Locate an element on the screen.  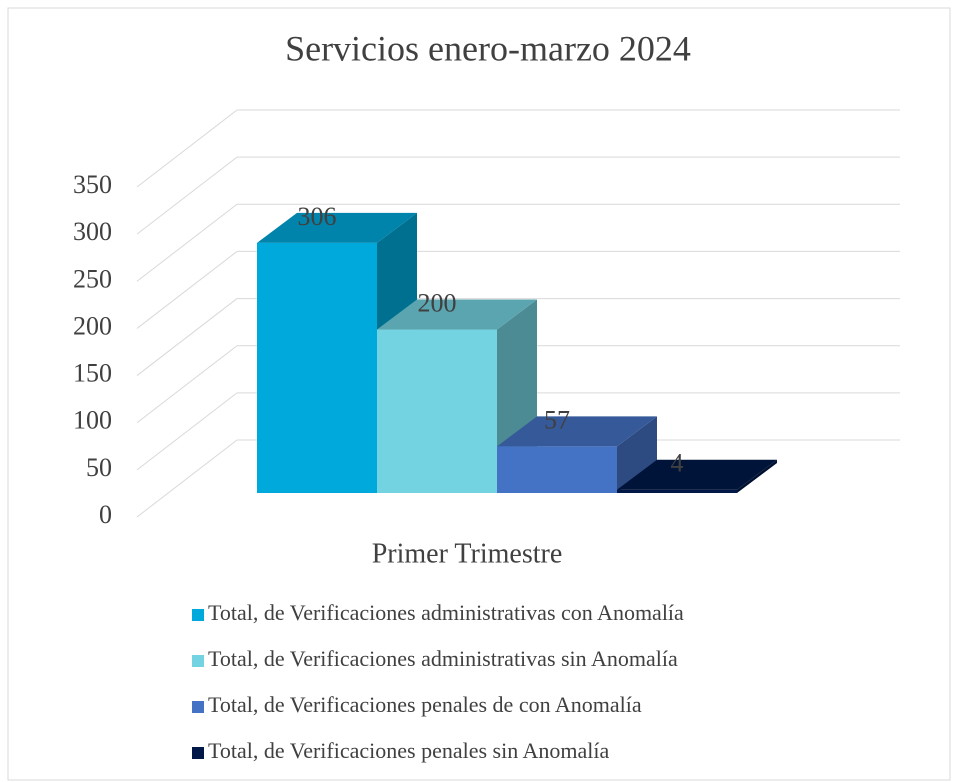
chart-title: Servicios enero-marzo 2024 is located at coordinates (488, 48).